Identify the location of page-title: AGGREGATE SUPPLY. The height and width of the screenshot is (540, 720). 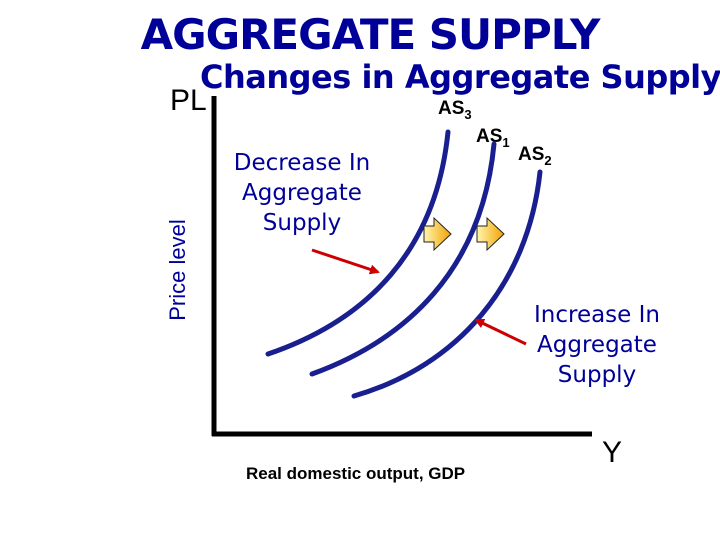
(370, 34).